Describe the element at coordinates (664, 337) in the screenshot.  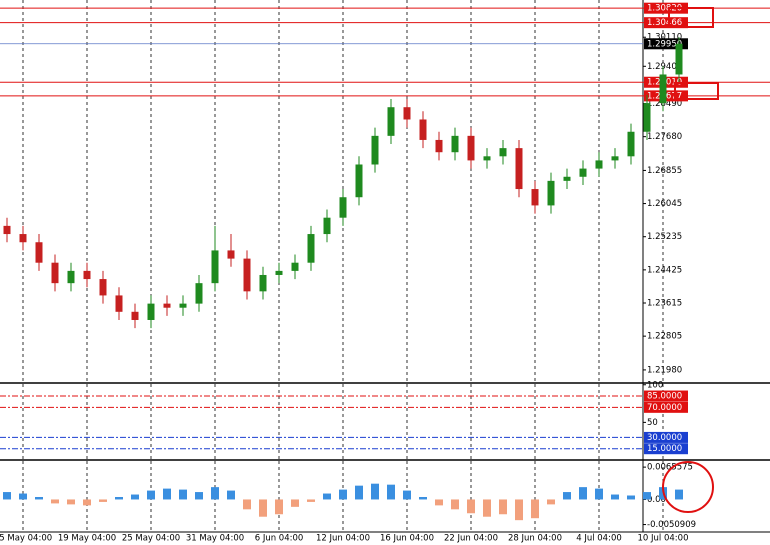
I see `y-tick-label: 1.22805` at that location.